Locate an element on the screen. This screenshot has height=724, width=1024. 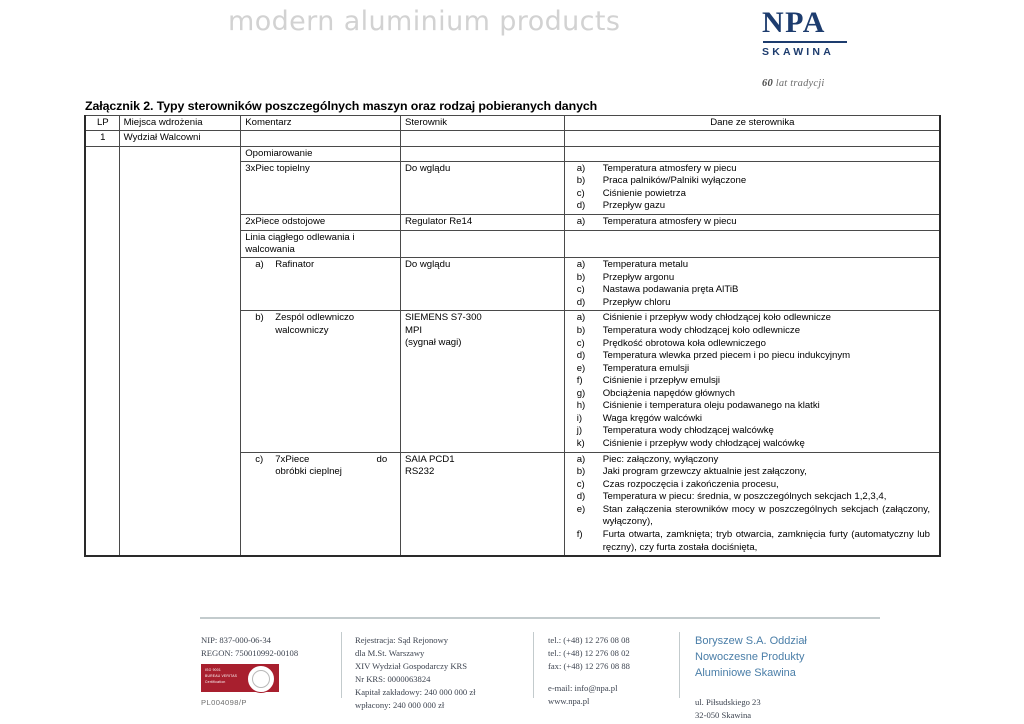
data-list-item: e) Temperatura emulsji is located at coordinates (752, 369).